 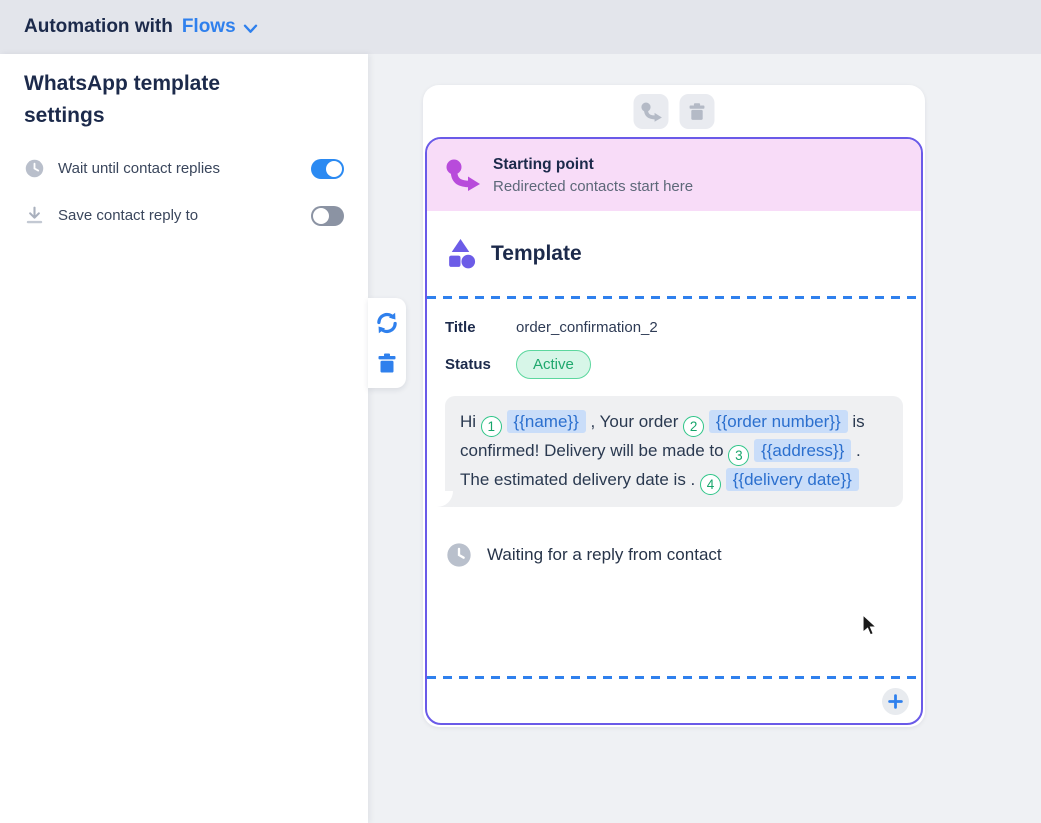 I want to click on template-heading: Template, so click(x=536, y=253).